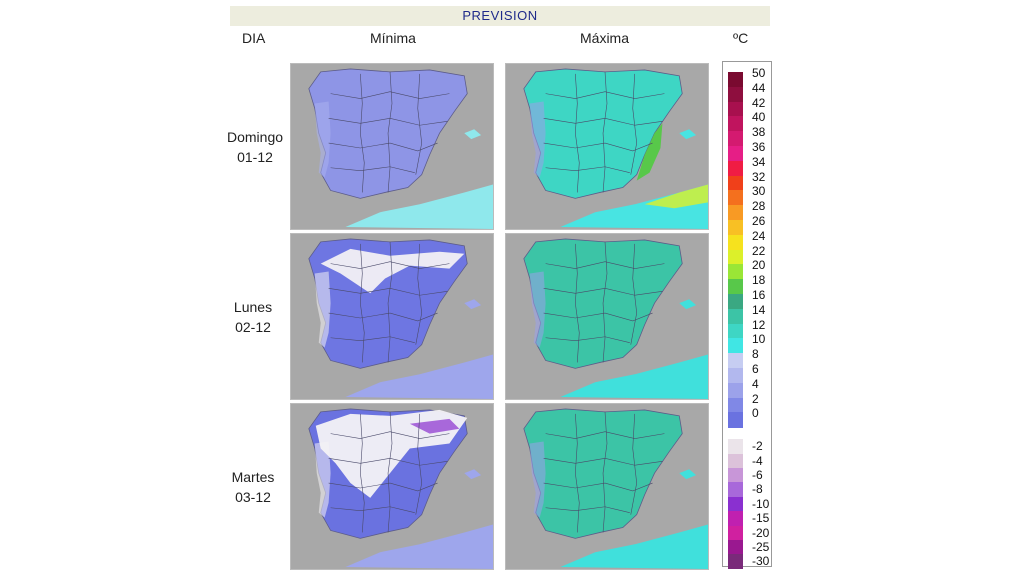 This screenshot has width=1024, height=576. Describe the element at coordinates (393, 38) in the screenshot. I see `column-min-header: Mínima` at that location.